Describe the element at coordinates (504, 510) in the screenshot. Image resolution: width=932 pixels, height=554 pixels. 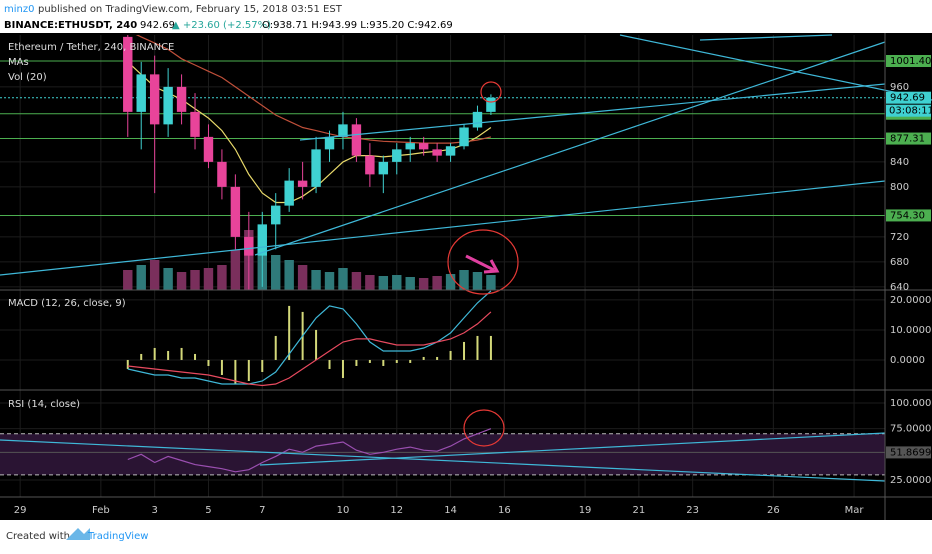
I see `x-tick-label: 16` at that location.